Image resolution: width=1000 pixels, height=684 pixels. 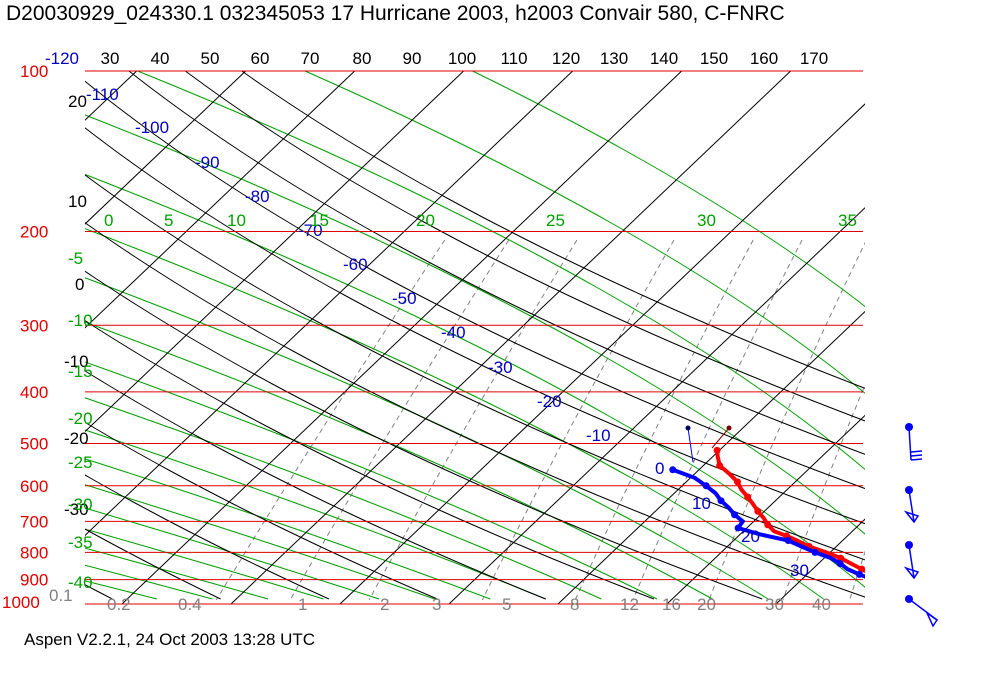 What do you see at coordinates (80, 462) in the screenshot?
I see `moist-label-left--25: -25` at bounding box center [80, 462].